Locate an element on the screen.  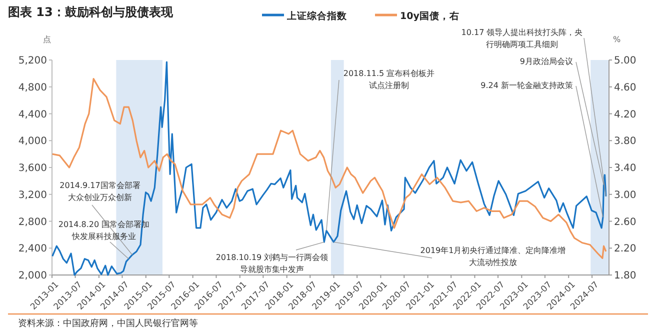
annotation: 9月政治局会议 is located at coordinates (546, 61).